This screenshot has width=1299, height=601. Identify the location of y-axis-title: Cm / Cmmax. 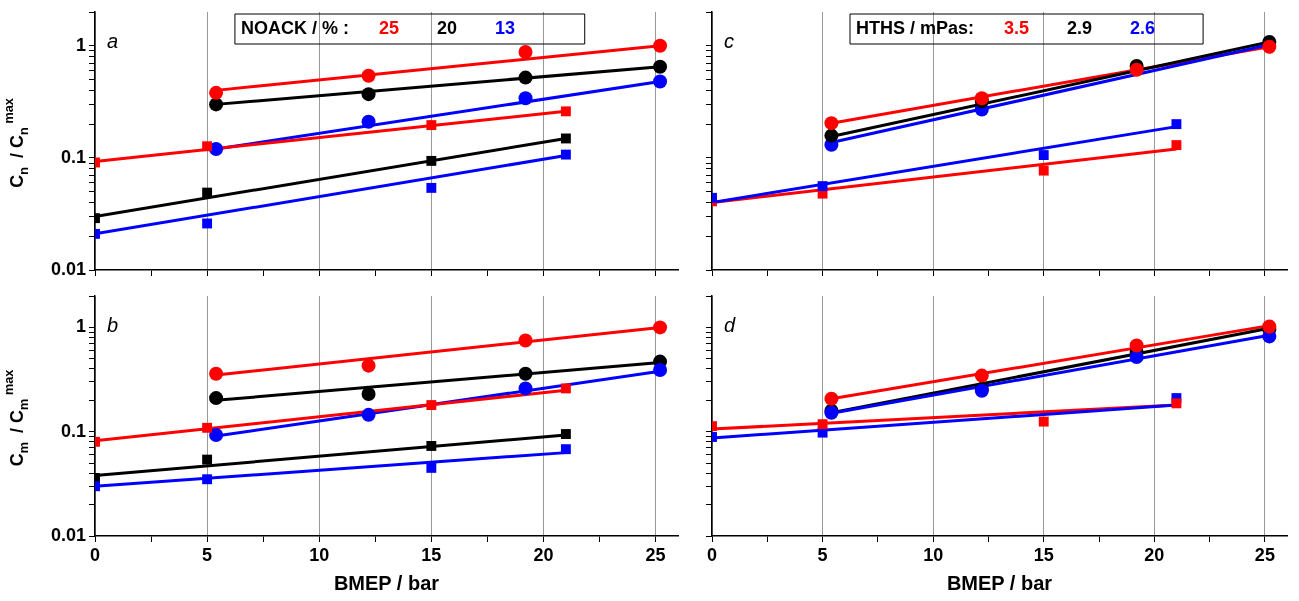
(16, 418).